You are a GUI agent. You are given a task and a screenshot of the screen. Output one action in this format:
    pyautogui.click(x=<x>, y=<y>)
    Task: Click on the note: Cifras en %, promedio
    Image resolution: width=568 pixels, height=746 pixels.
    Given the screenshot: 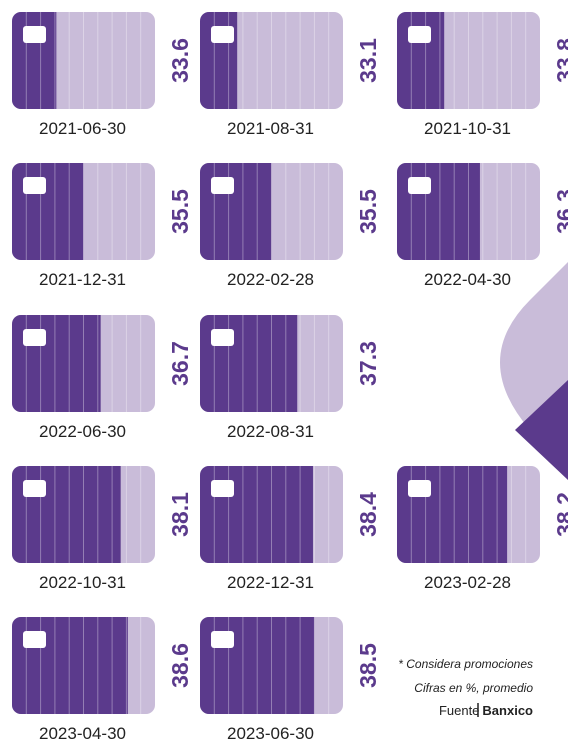 What is the action you would take?
    pyautogui.click(x=473, y=688)
    